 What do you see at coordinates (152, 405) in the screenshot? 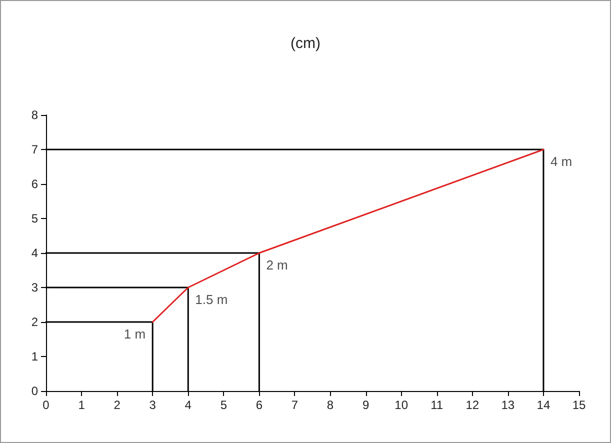
I see `x-tick-label: 3` at bounding box center [152, 405].